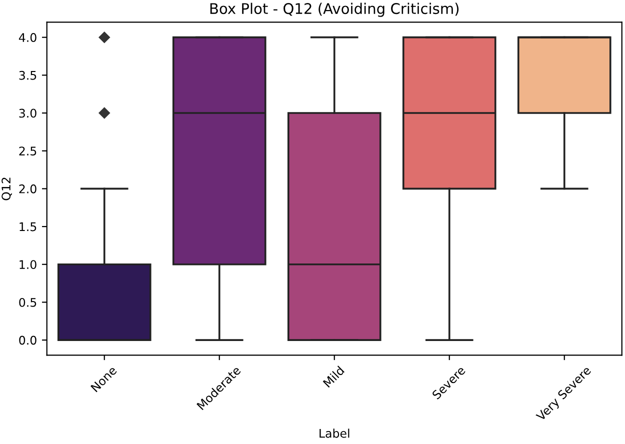 The image size is (625, 444). What do you see at coordinates (27, 113) in the screenshot?
I see `y-tick-label: 3.0` at bounding box center [27, 113].